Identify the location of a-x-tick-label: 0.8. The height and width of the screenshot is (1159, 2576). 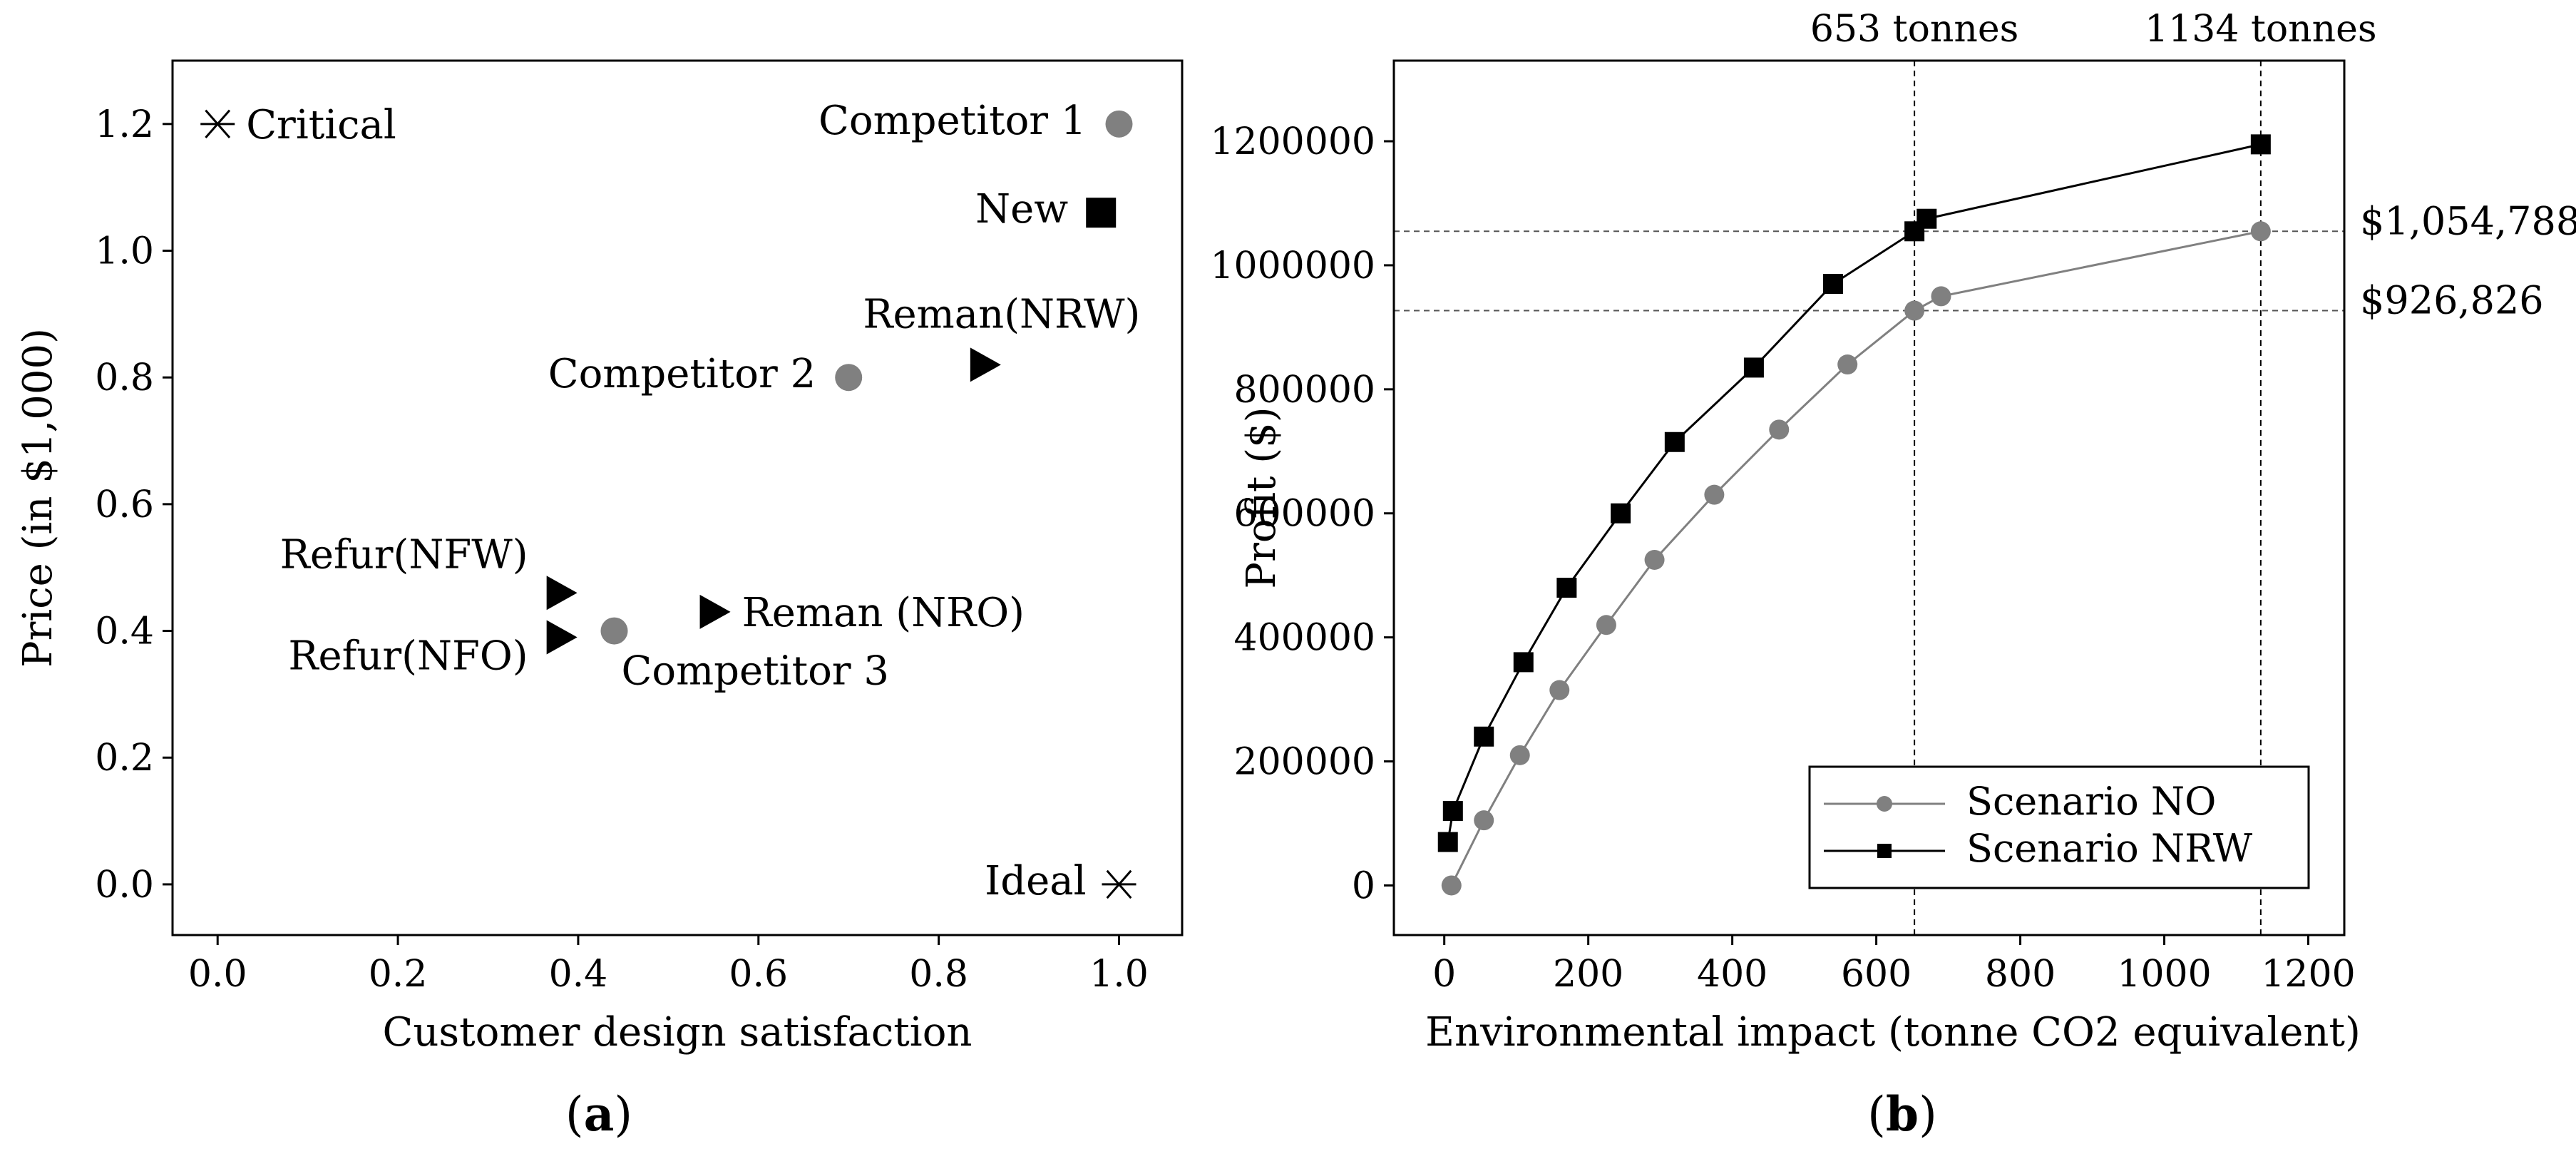
(938, 974).